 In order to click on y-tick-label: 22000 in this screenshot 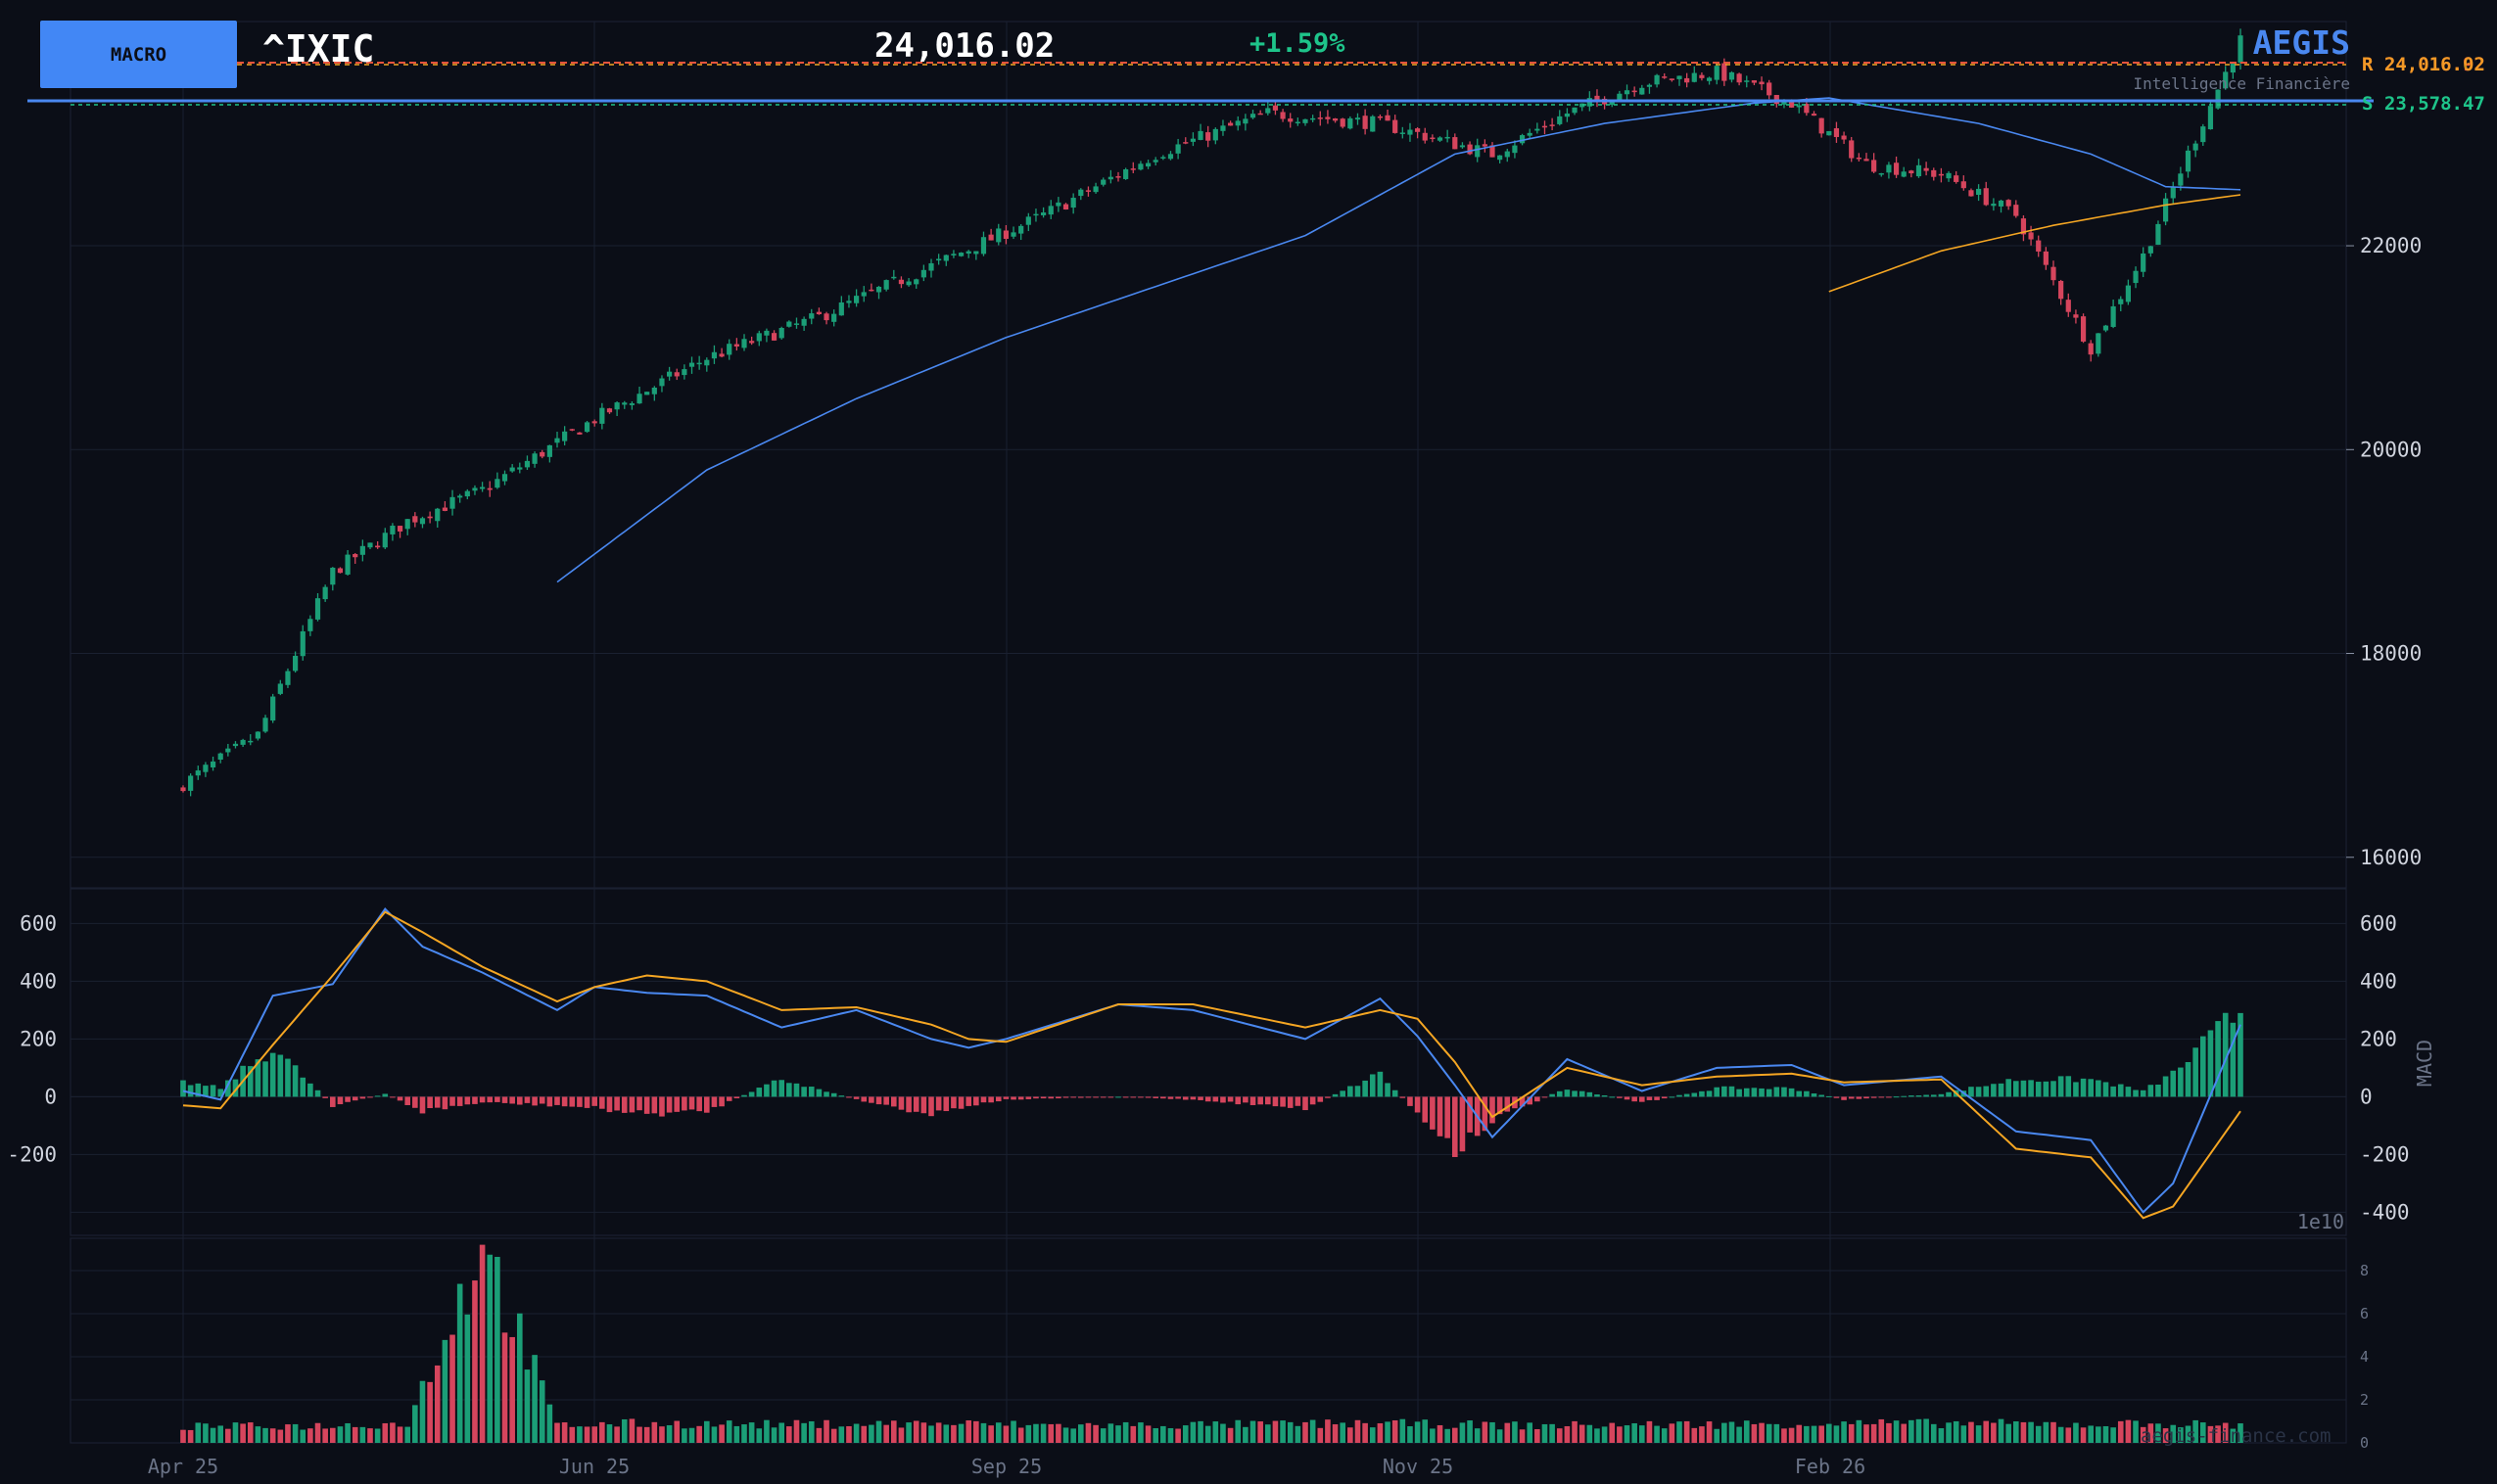, I will do `click(2391, 245)`.